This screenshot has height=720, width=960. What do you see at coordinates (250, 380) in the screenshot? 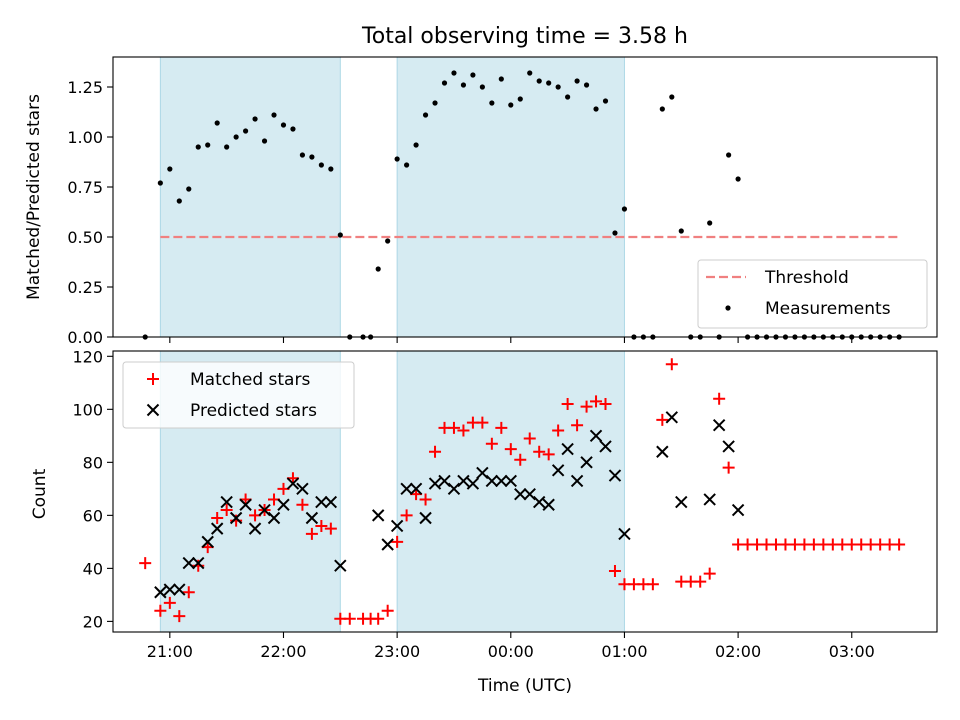
I see `legend-label: Matched stars` at bounding box center [250, 380].